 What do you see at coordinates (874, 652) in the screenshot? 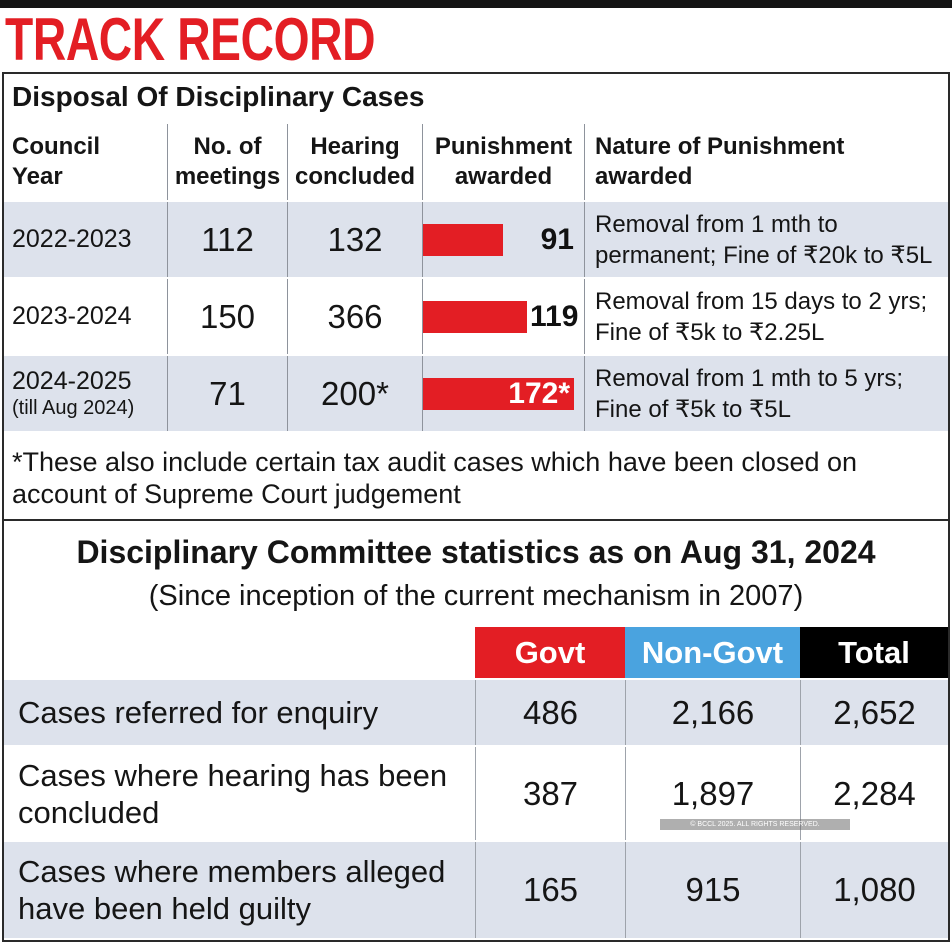
I see `header-total: Total` at bounding box center [874, 652].